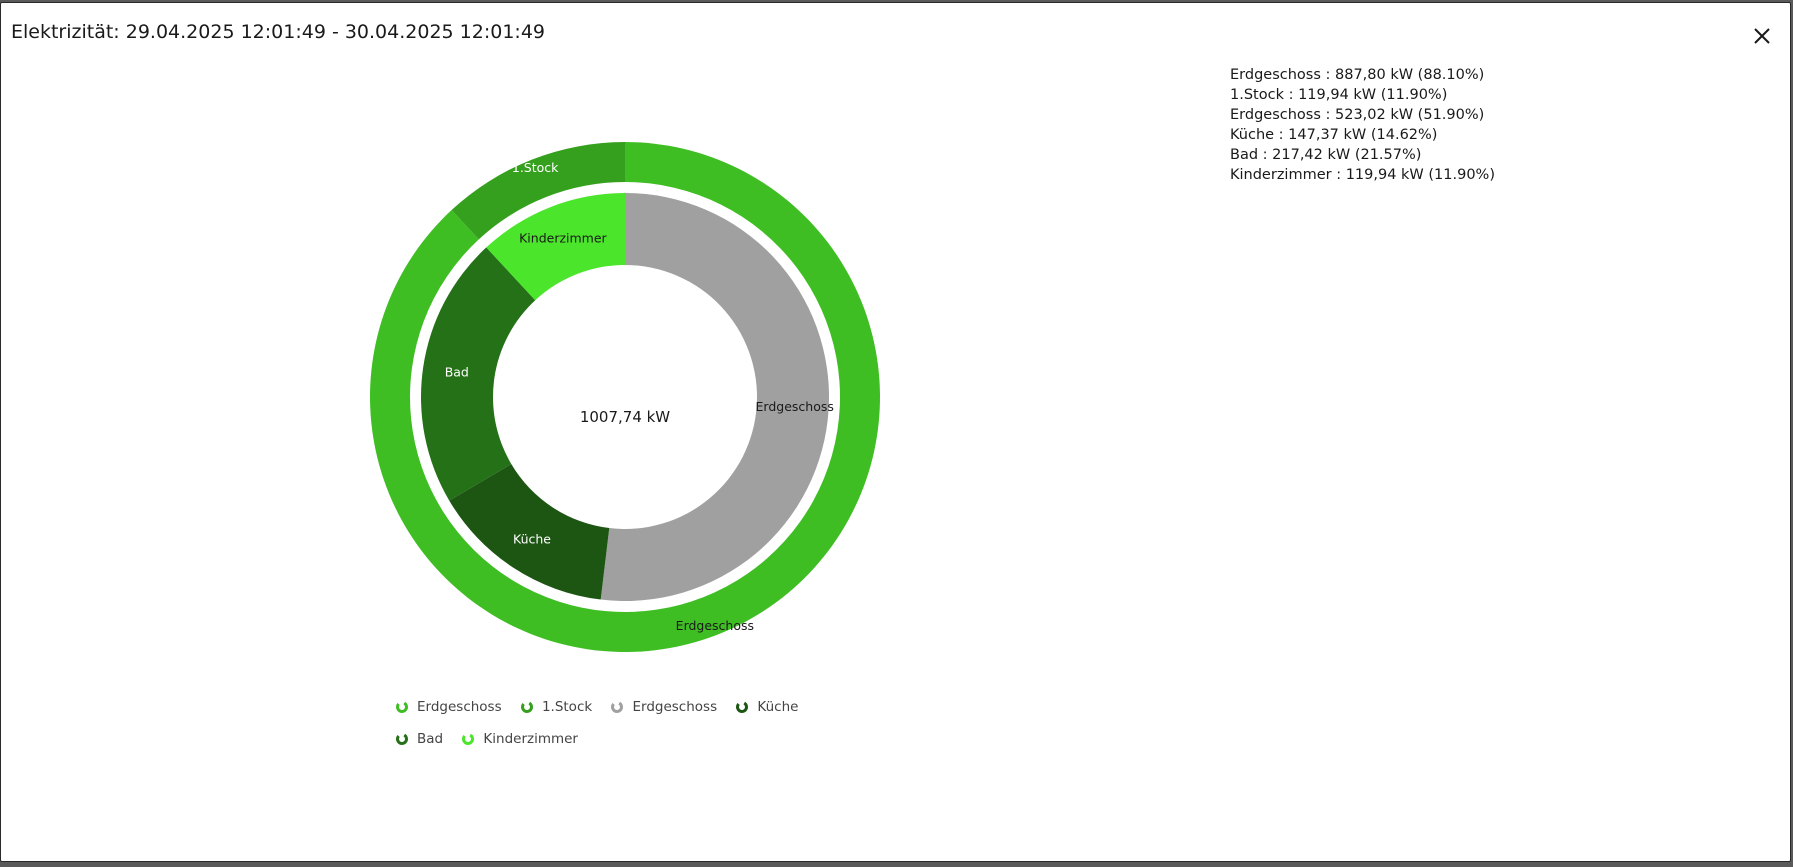 The width and height of the screenshot is (1793, 867). I want to click on summary-line: 1.Stock : 119,94 kW (11.90%), so click(1339, 95).